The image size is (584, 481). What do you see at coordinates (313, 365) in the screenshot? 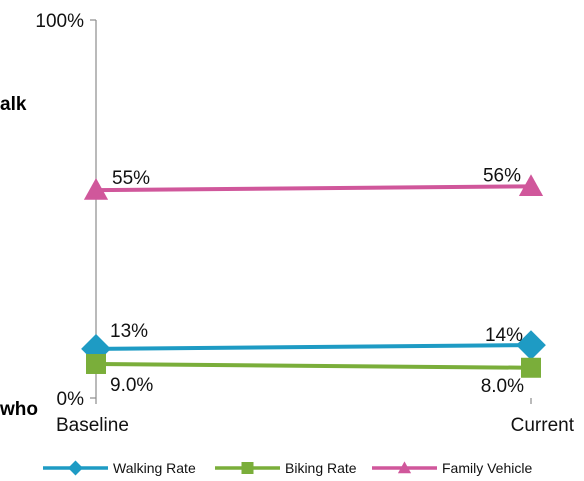
I see `biking-rate-line` at bounding box center [313, 365].